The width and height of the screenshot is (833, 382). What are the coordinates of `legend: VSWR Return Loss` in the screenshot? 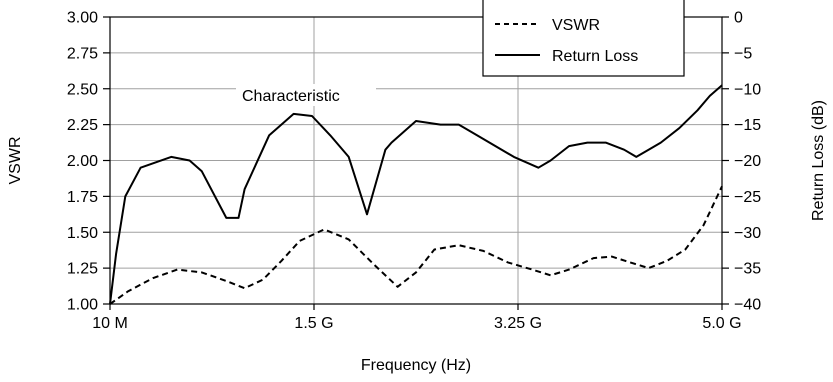 It's located at (583, 38).